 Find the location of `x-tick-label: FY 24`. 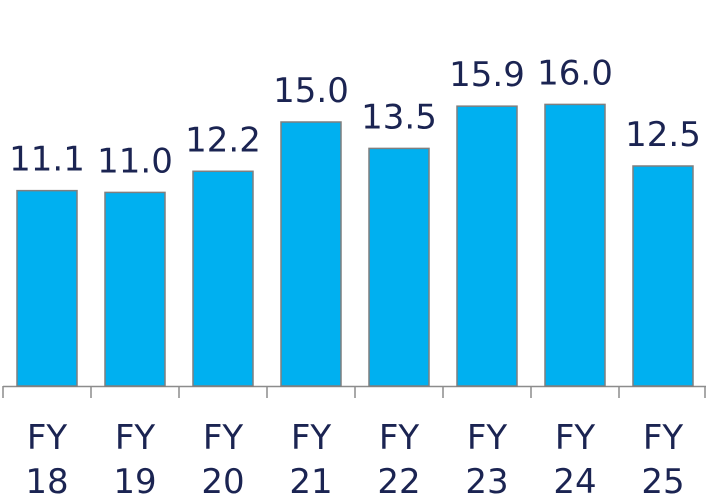

x-tick-label: FY 24 is located at coordinates (574, 457).